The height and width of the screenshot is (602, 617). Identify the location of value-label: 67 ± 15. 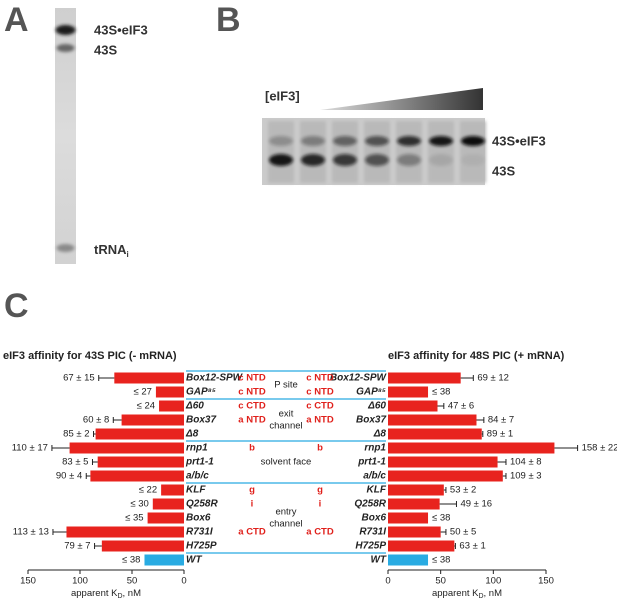
(79, 378).